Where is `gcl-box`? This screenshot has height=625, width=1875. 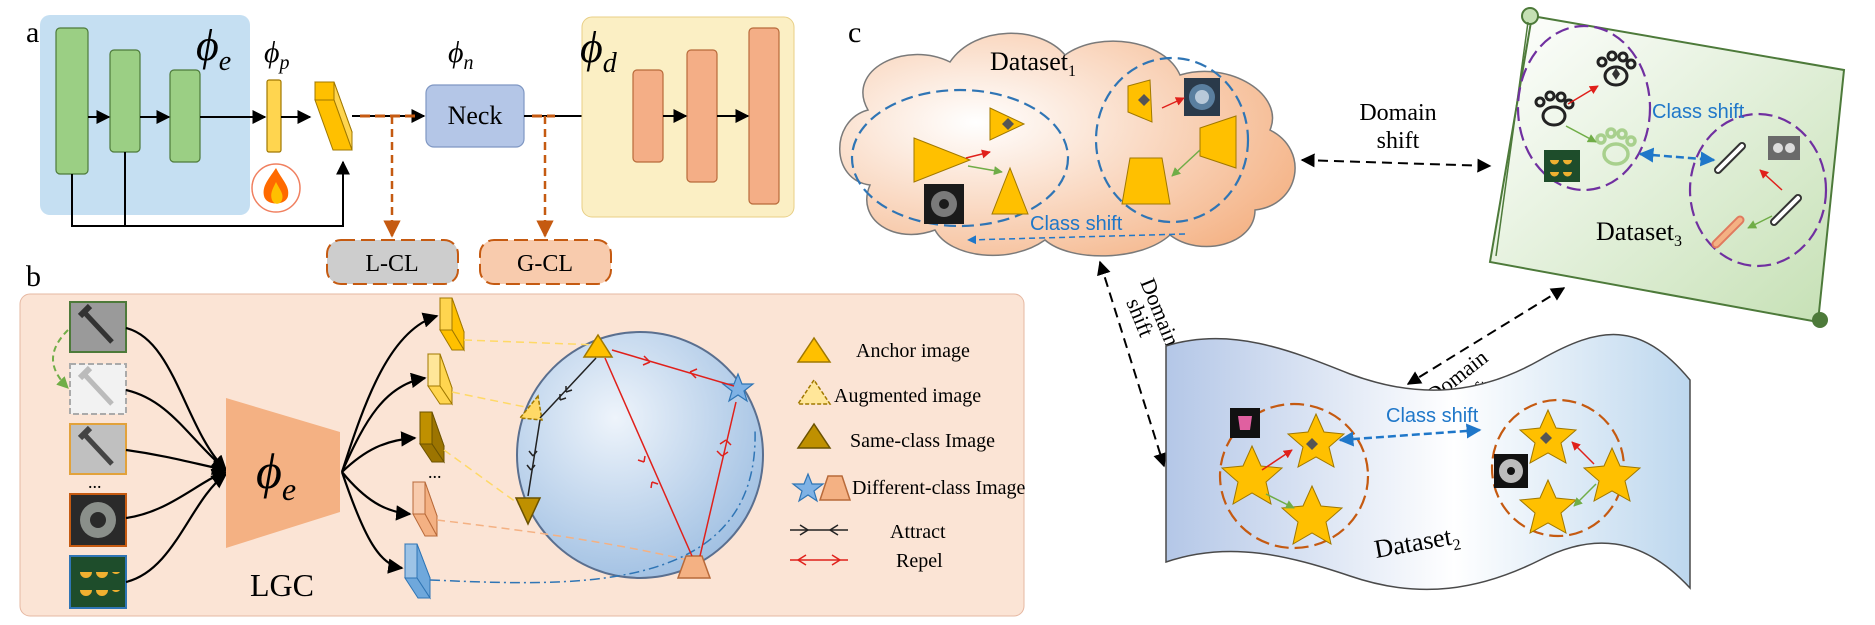 gcl-box is located at coordinates (545, 262).